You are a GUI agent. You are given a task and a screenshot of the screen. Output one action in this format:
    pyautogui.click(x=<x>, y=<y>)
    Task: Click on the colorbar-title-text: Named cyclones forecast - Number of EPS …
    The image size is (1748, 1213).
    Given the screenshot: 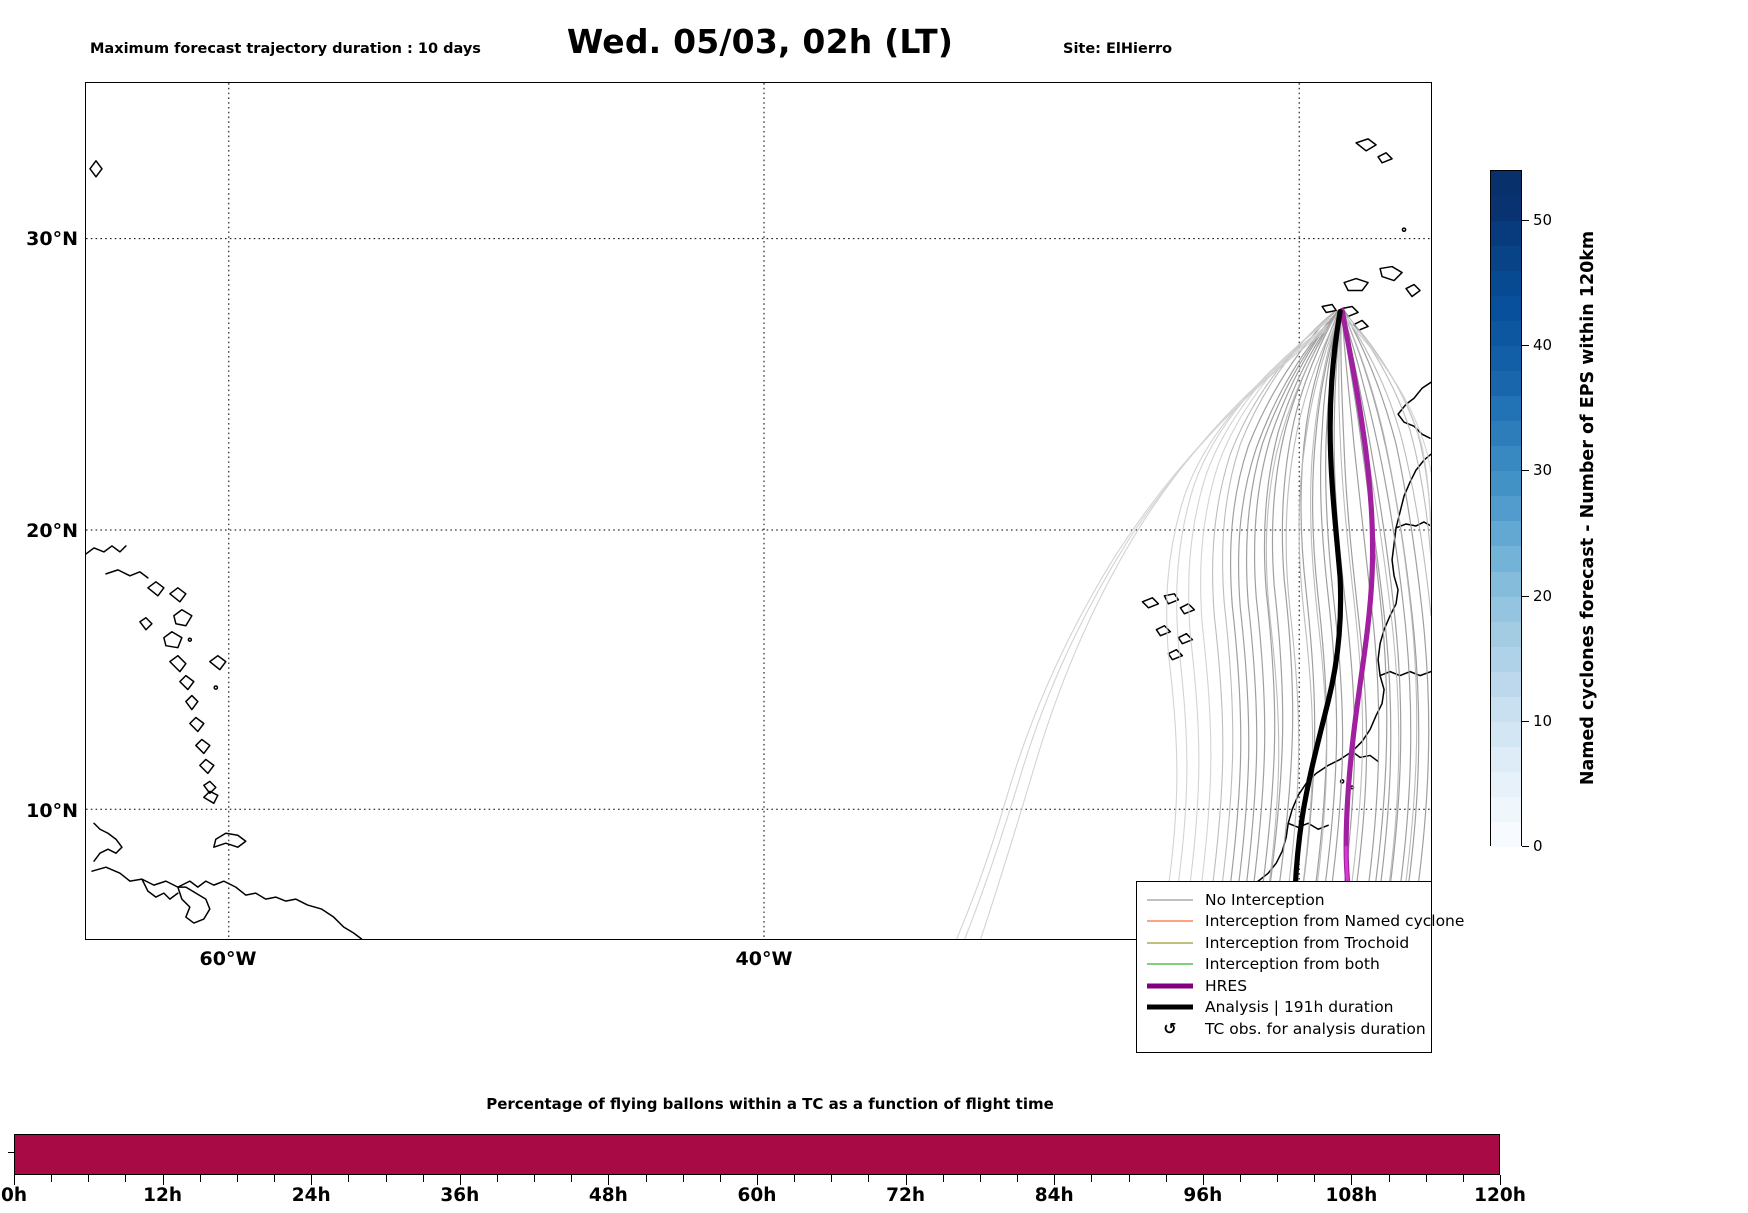 What is the action you would take?
    pyautogui.click(x=1588, y=508)
    